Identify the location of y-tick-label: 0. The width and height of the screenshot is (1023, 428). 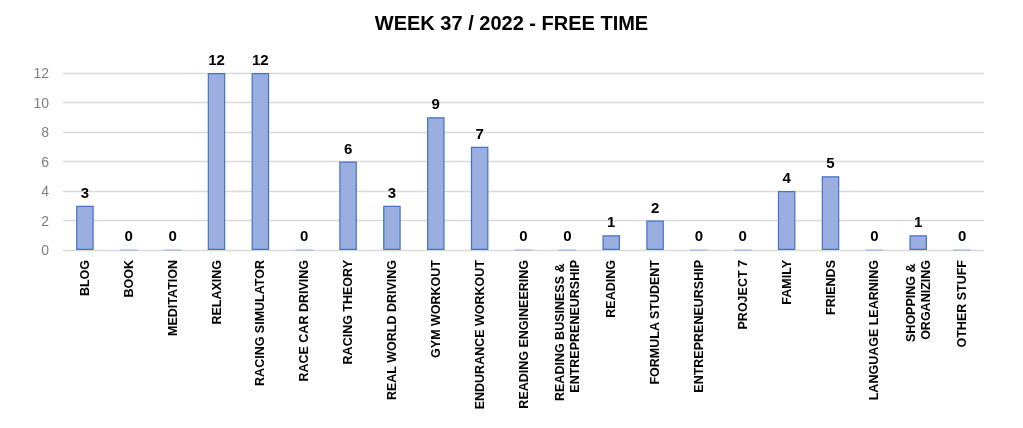
(45, 250).